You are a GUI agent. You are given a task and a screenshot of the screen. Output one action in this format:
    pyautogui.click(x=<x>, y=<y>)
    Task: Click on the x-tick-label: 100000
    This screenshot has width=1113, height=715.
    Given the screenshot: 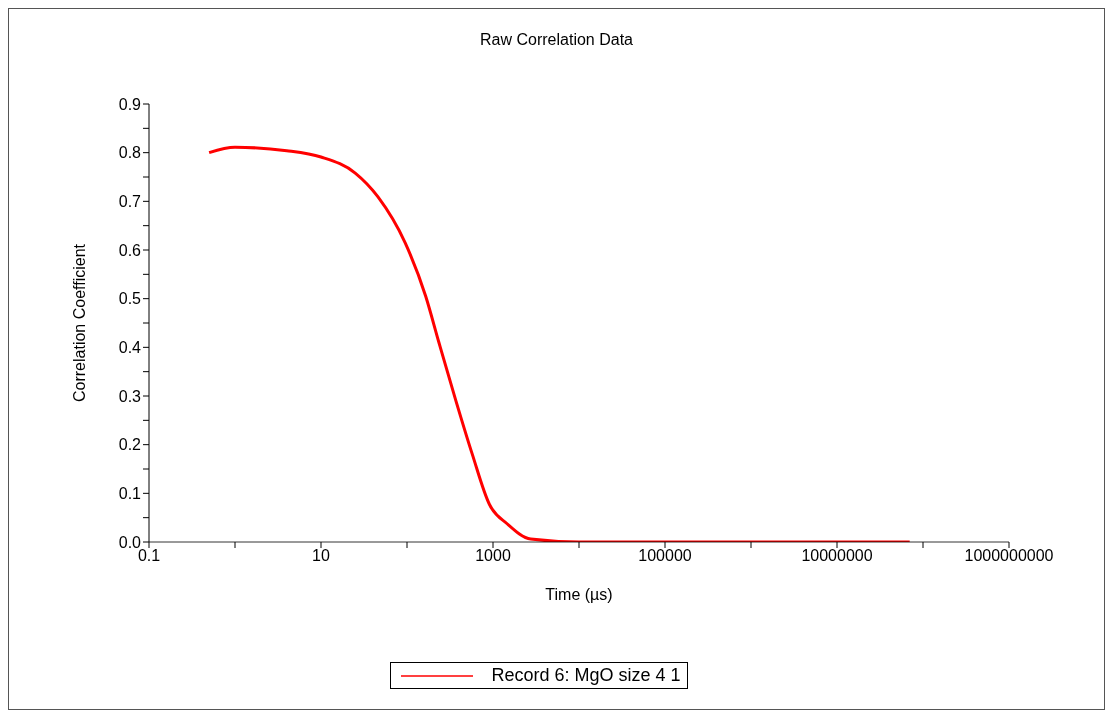 What is the action you would take?
    pyautogui.click(x=665, y=556)
    